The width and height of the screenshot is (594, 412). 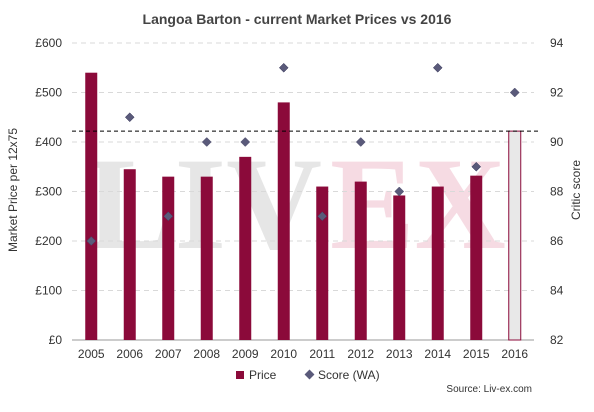 What do you see at coordinates (91, 354) in the screenshot?
I see `x-tick-label: 2005` at bounding box center [91, 354].